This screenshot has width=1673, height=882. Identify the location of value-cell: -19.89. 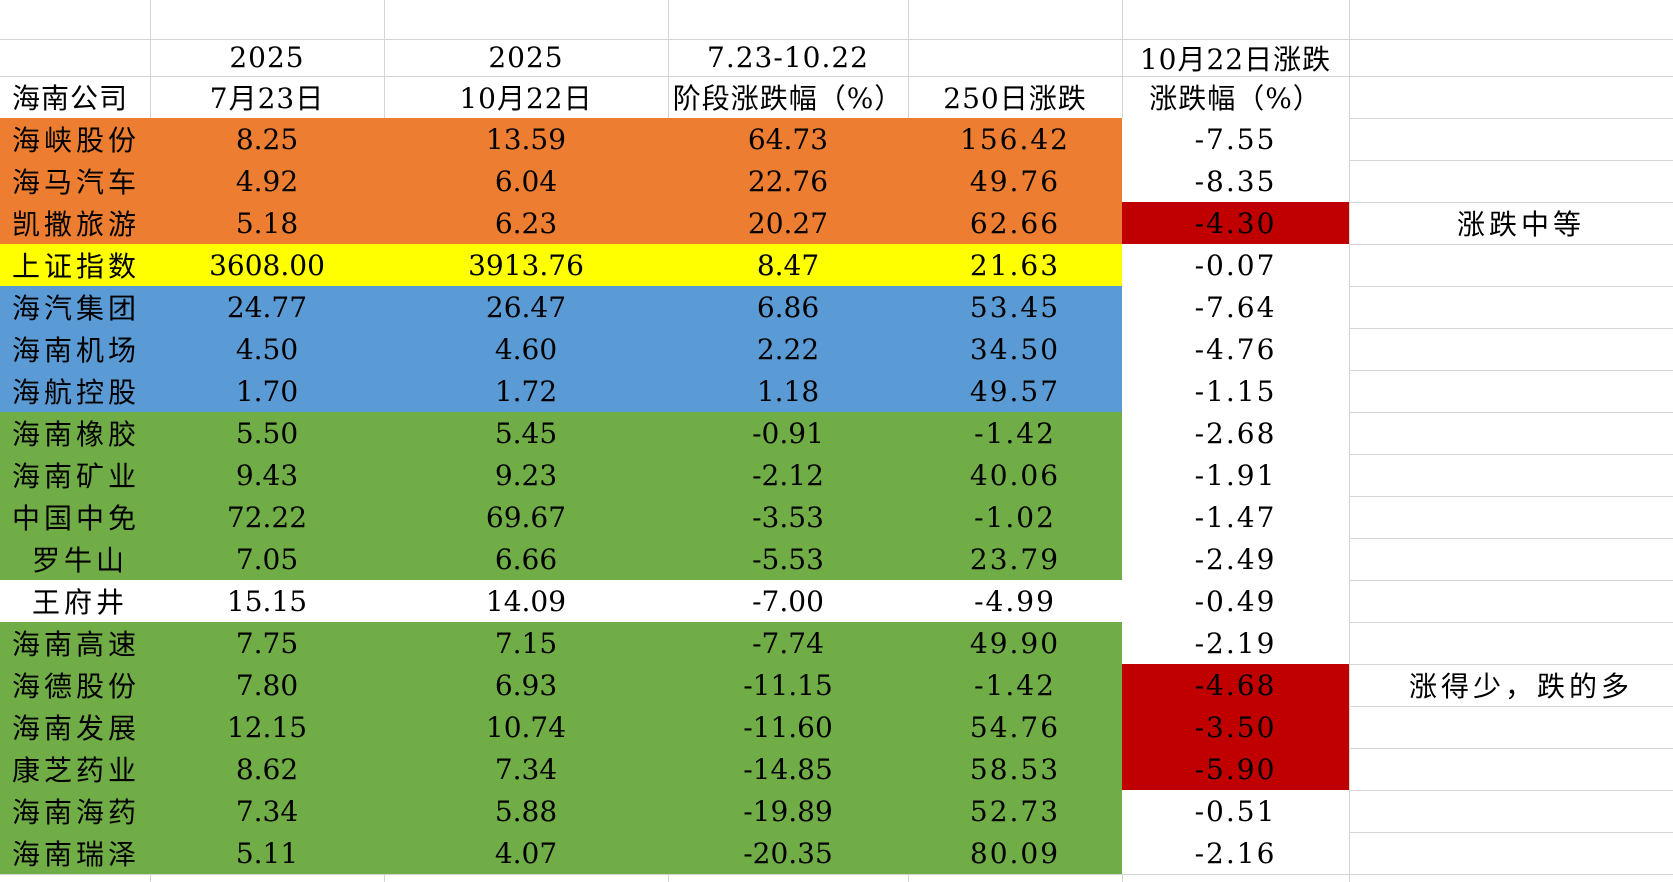
(788, 811).